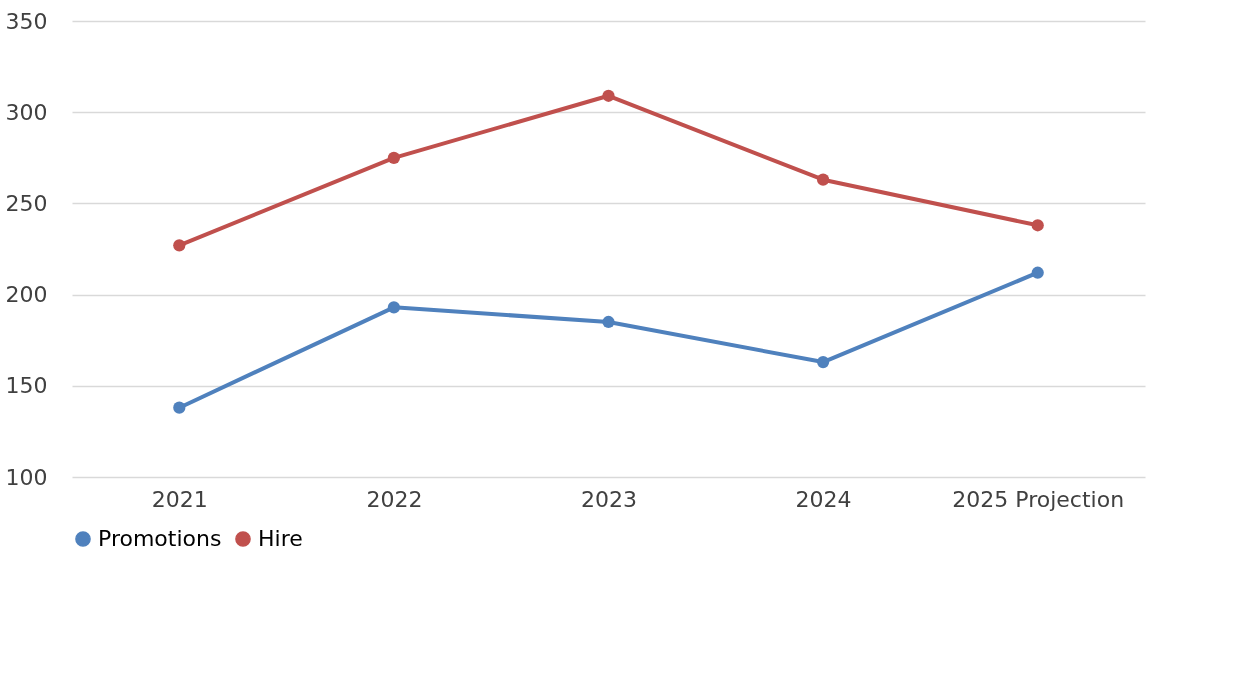  I want to click on y-tick-label: 150, so click(26, 386).